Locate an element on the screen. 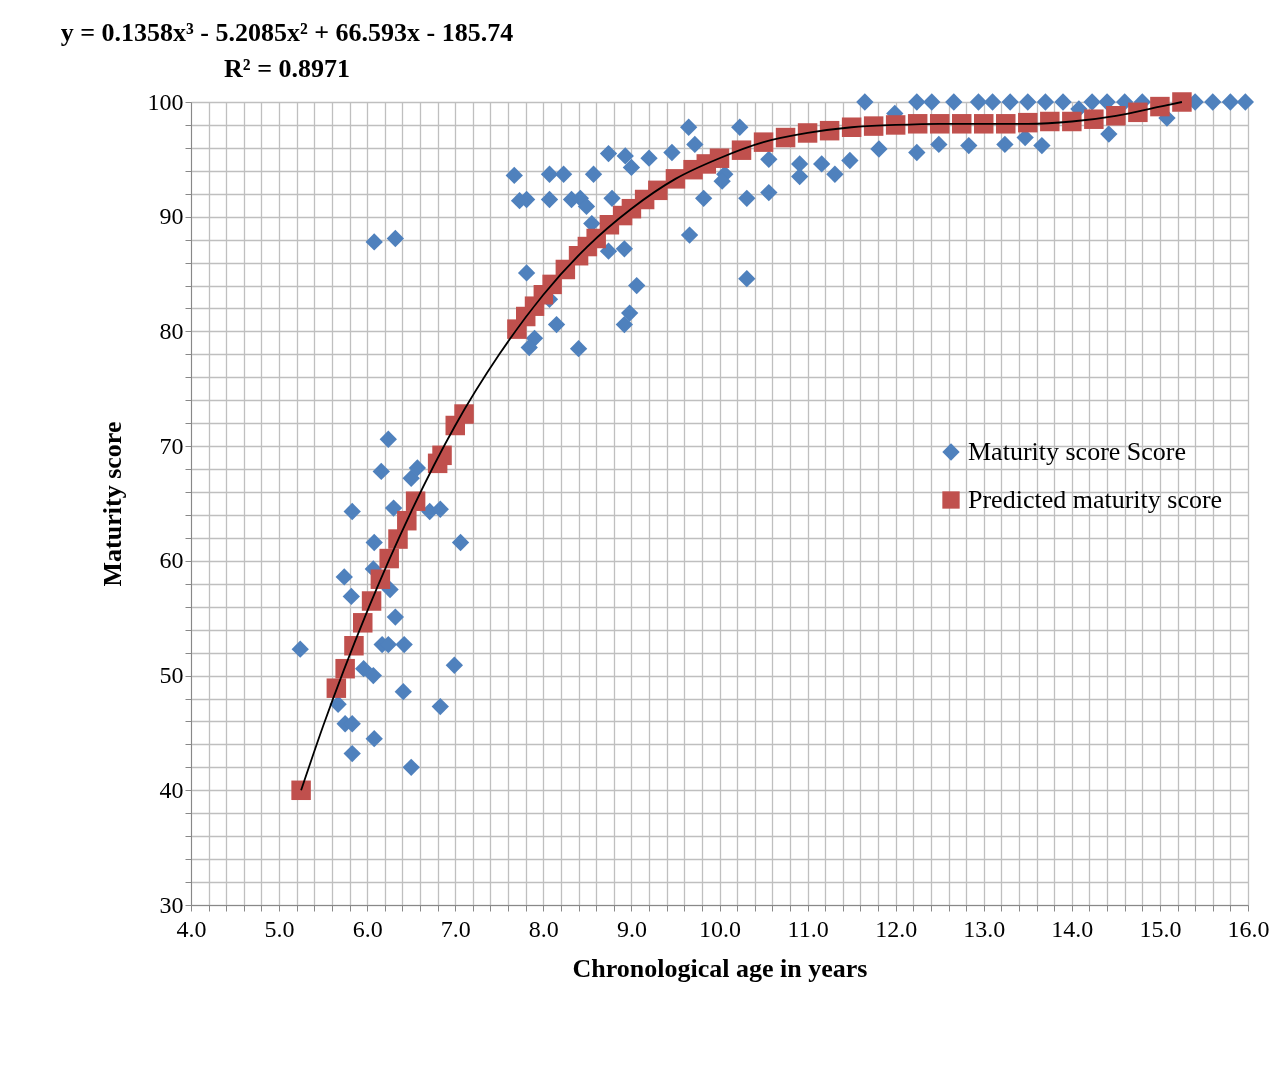  text: y = 0.1358x³ - 5.2085x² + 66.593x - 185.74 is located at coordinates (287, 32).